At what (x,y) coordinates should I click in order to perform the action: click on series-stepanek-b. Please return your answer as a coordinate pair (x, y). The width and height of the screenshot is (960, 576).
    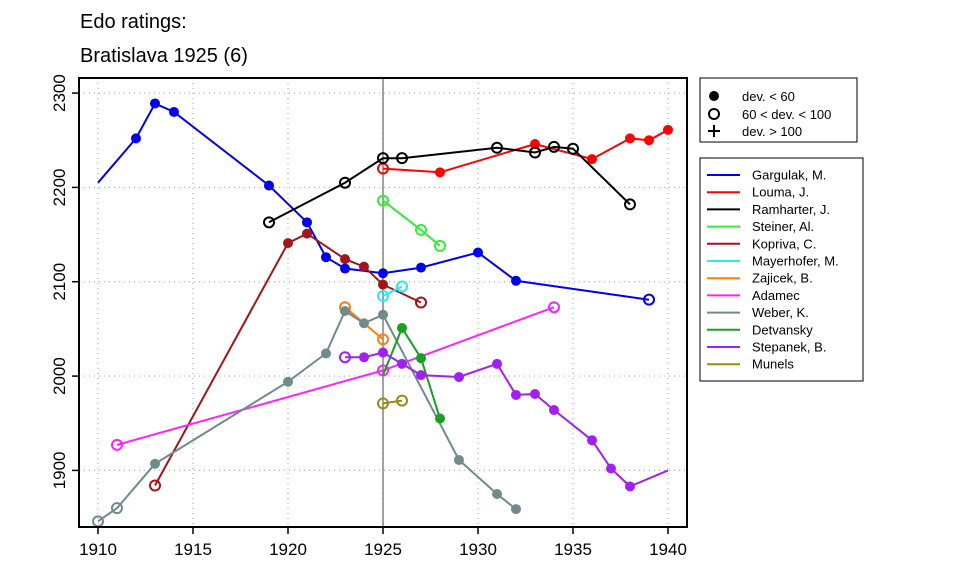
    Looking at the image, I should click on (504, 419).